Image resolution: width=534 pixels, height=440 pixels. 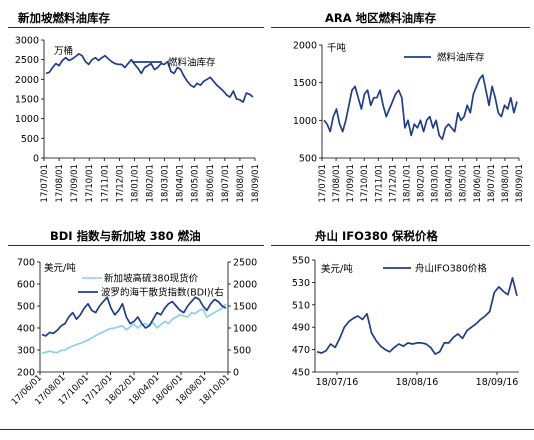 What do you see at coordinates (301, 328) in the screenshot?
I see `y-tick-label: 490` at bounding box center [301, 328].